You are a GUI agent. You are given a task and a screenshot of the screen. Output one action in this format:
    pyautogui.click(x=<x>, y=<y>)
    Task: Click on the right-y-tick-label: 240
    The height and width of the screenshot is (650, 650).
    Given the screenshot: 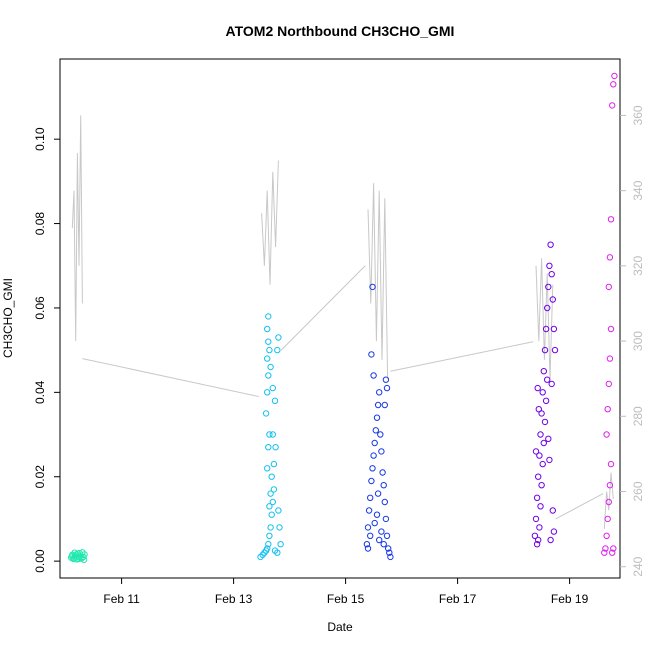 What is the action you would take?
    pyautogui.click(x=638, y=566)
    